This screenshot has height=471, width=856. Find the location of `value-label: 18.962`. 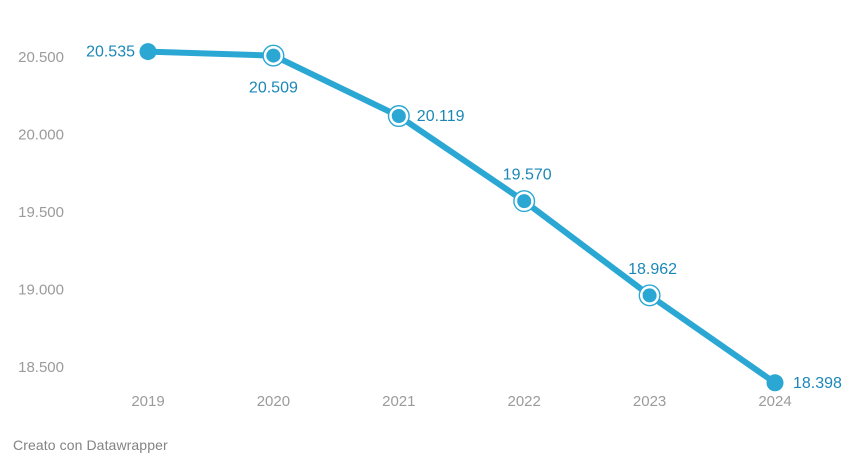

value-label: 18.962 is located at coordinates (652, 269).